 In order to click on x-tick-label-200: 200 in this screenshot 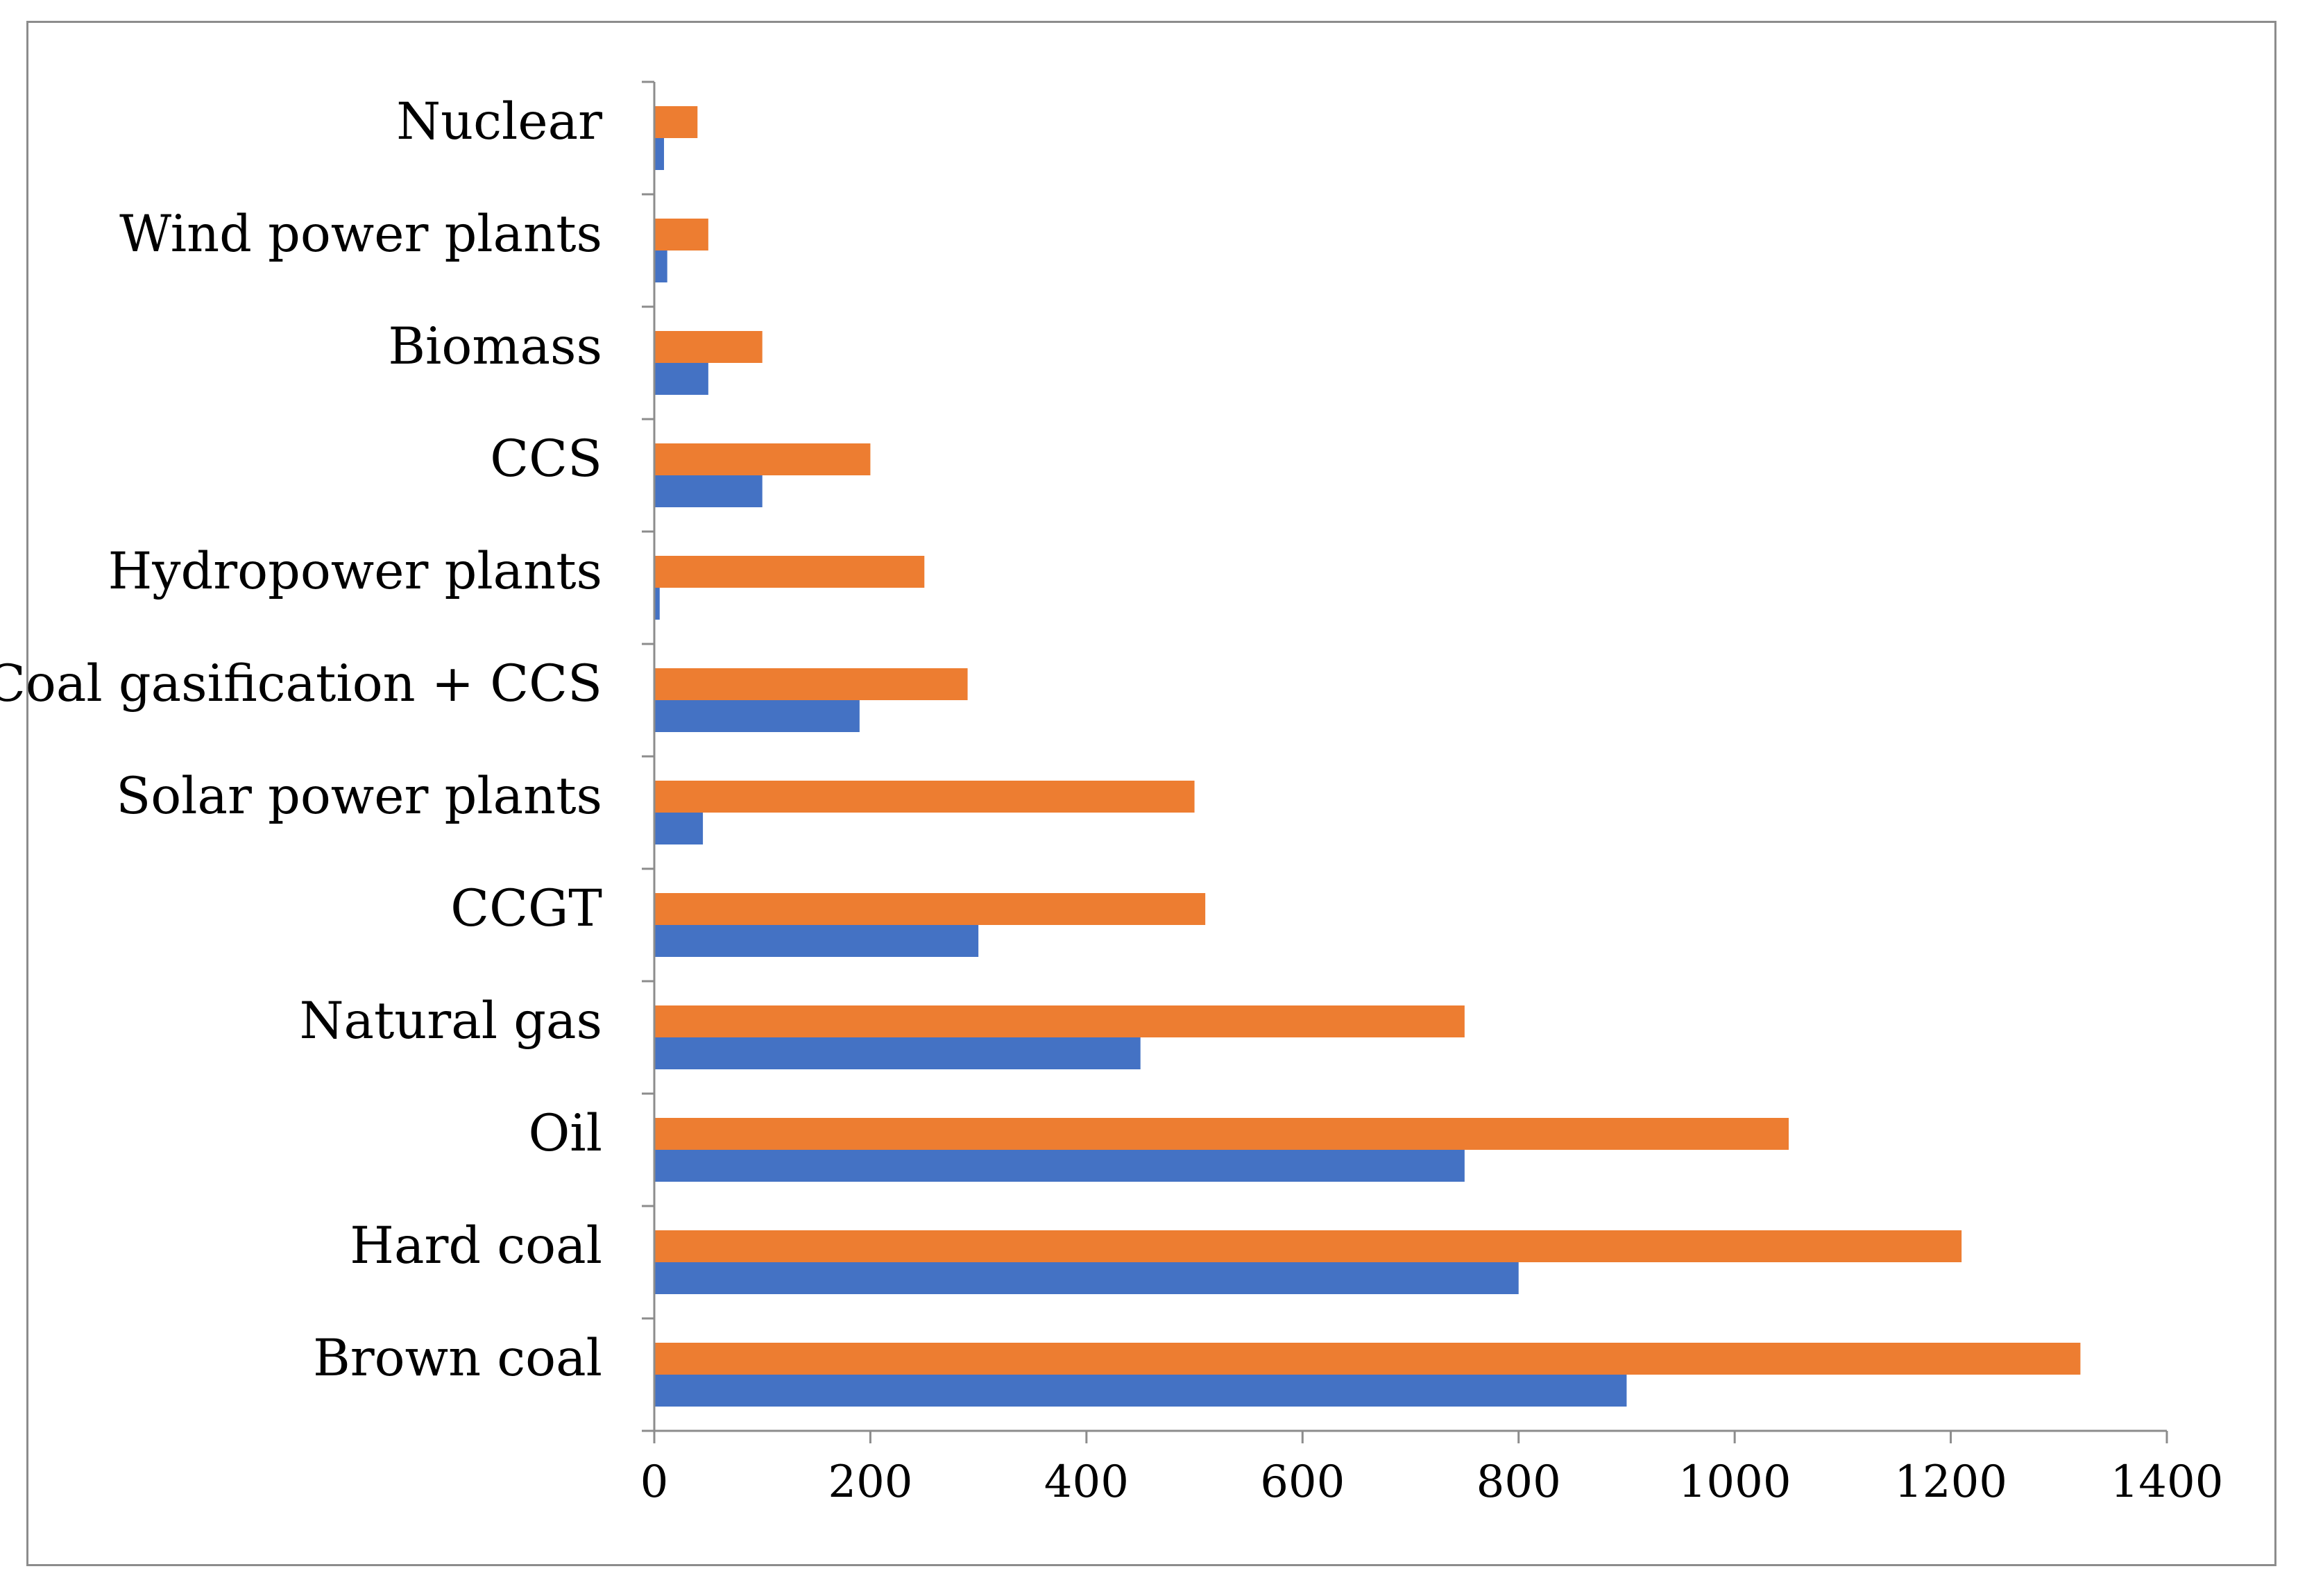, I will do `click(870, 1482)`.